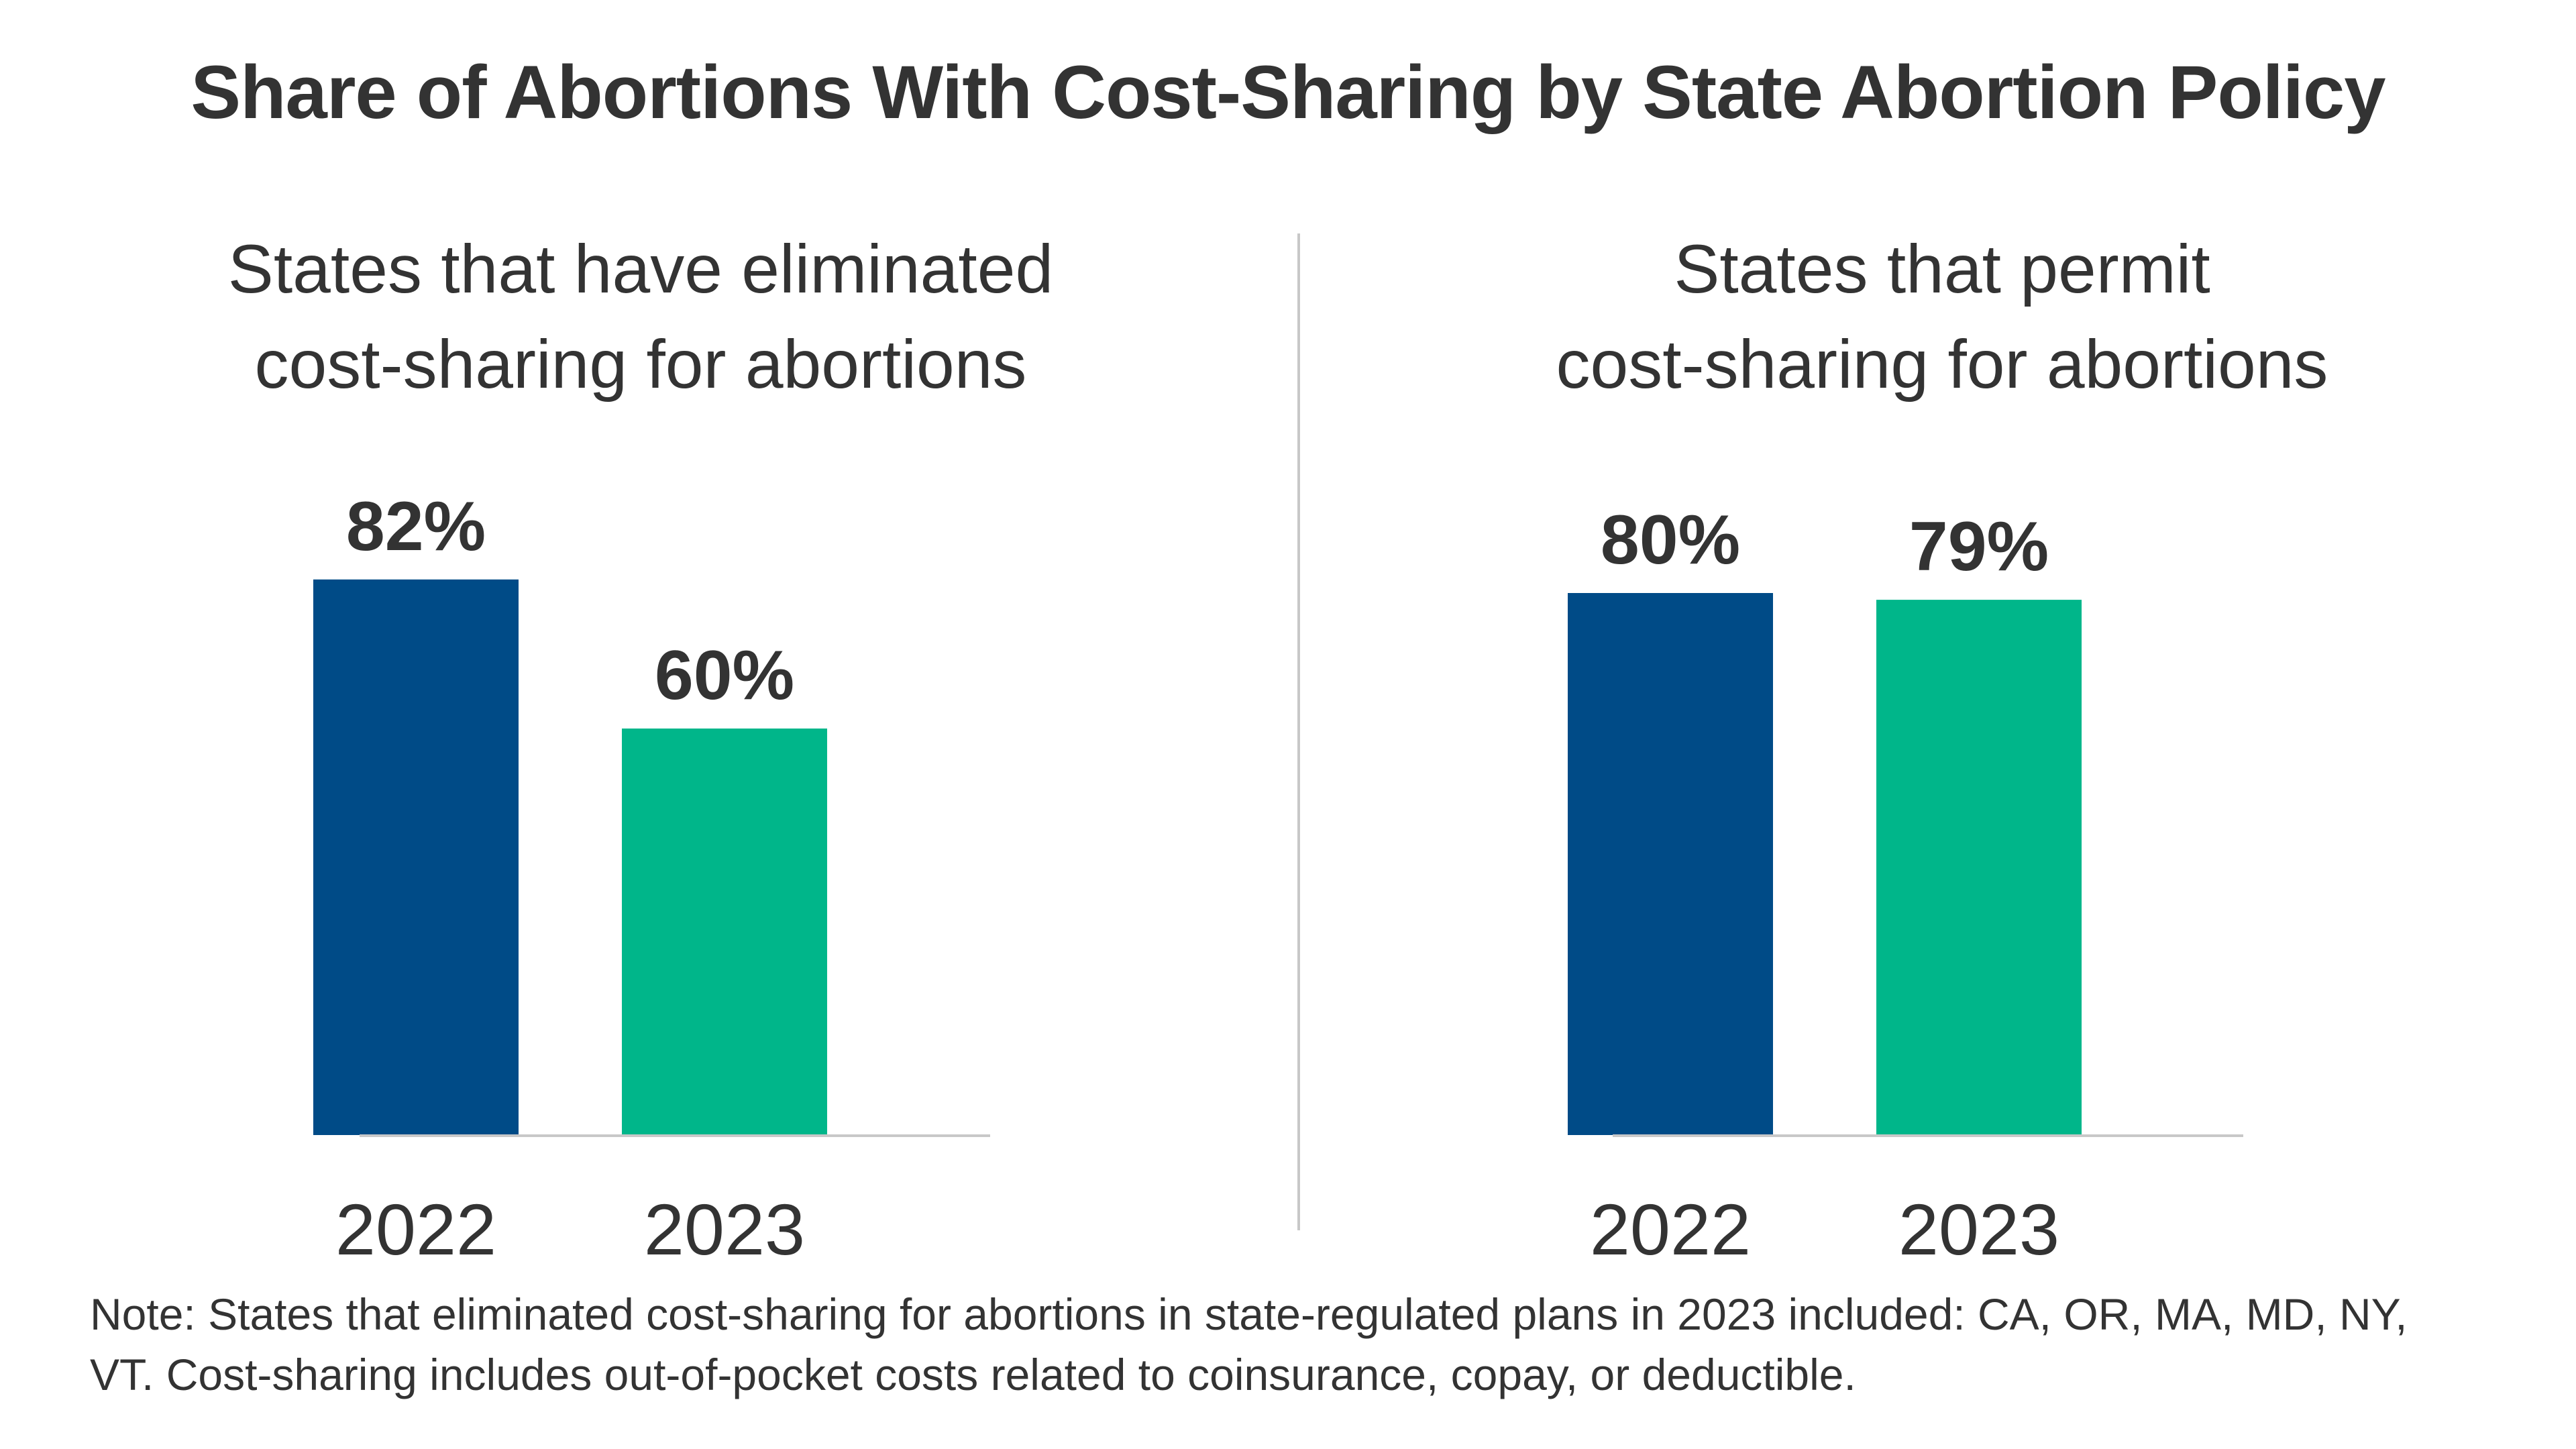 This screenshot has width=2576, height=1449. Describe the element at coordinates (416, 527) in the screenshot. I see `data-label-2022: 82%` at that location.